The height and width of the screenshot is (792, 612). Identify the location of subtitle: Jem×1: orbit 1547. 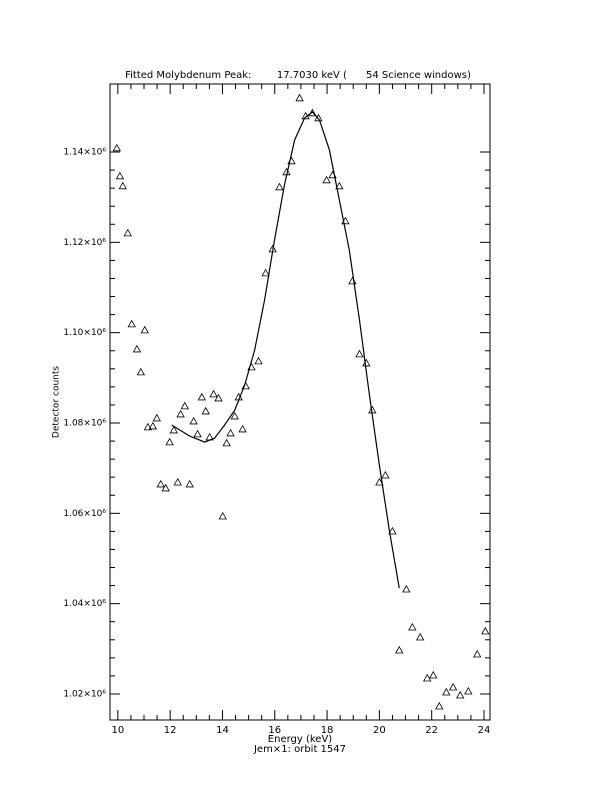
(299, 749).